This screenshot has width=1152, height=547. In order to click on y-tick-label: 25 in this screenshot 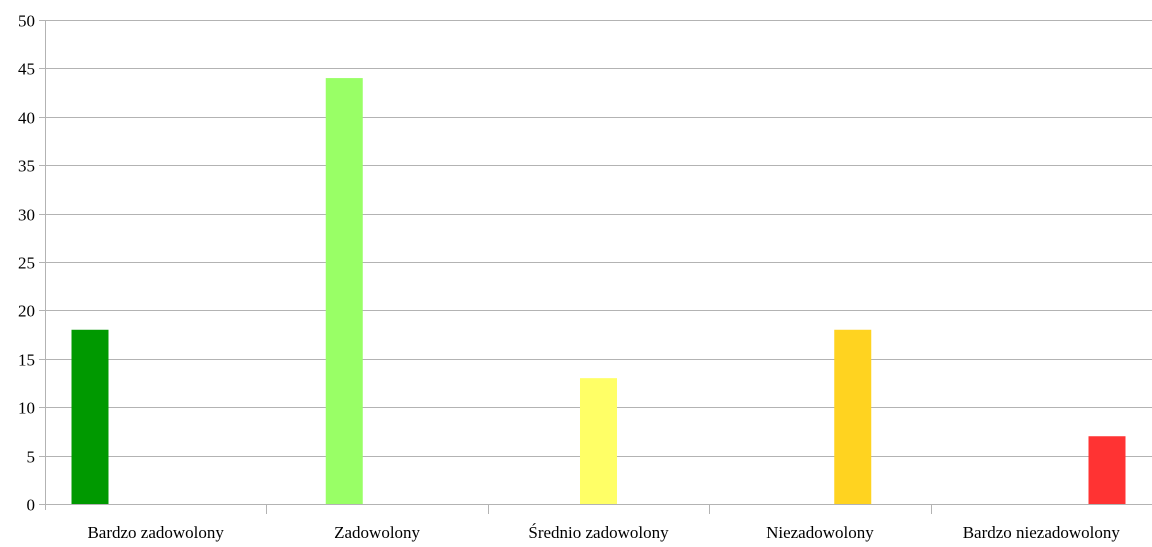, I will do `click(26, 263)`.